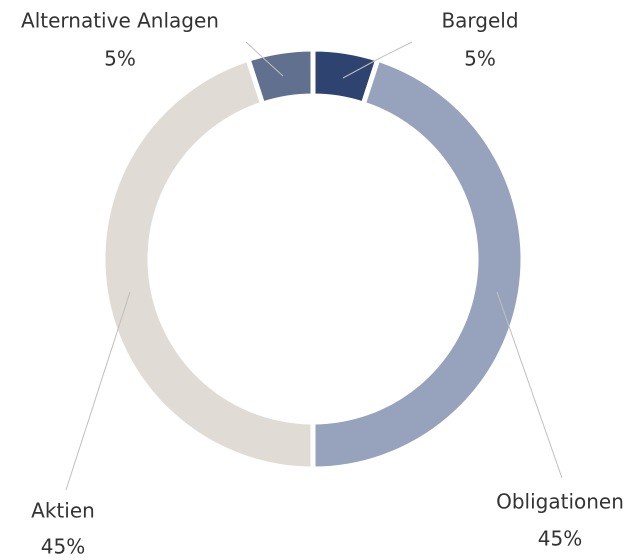  I want to click on donut-segment, so click(280, 77).